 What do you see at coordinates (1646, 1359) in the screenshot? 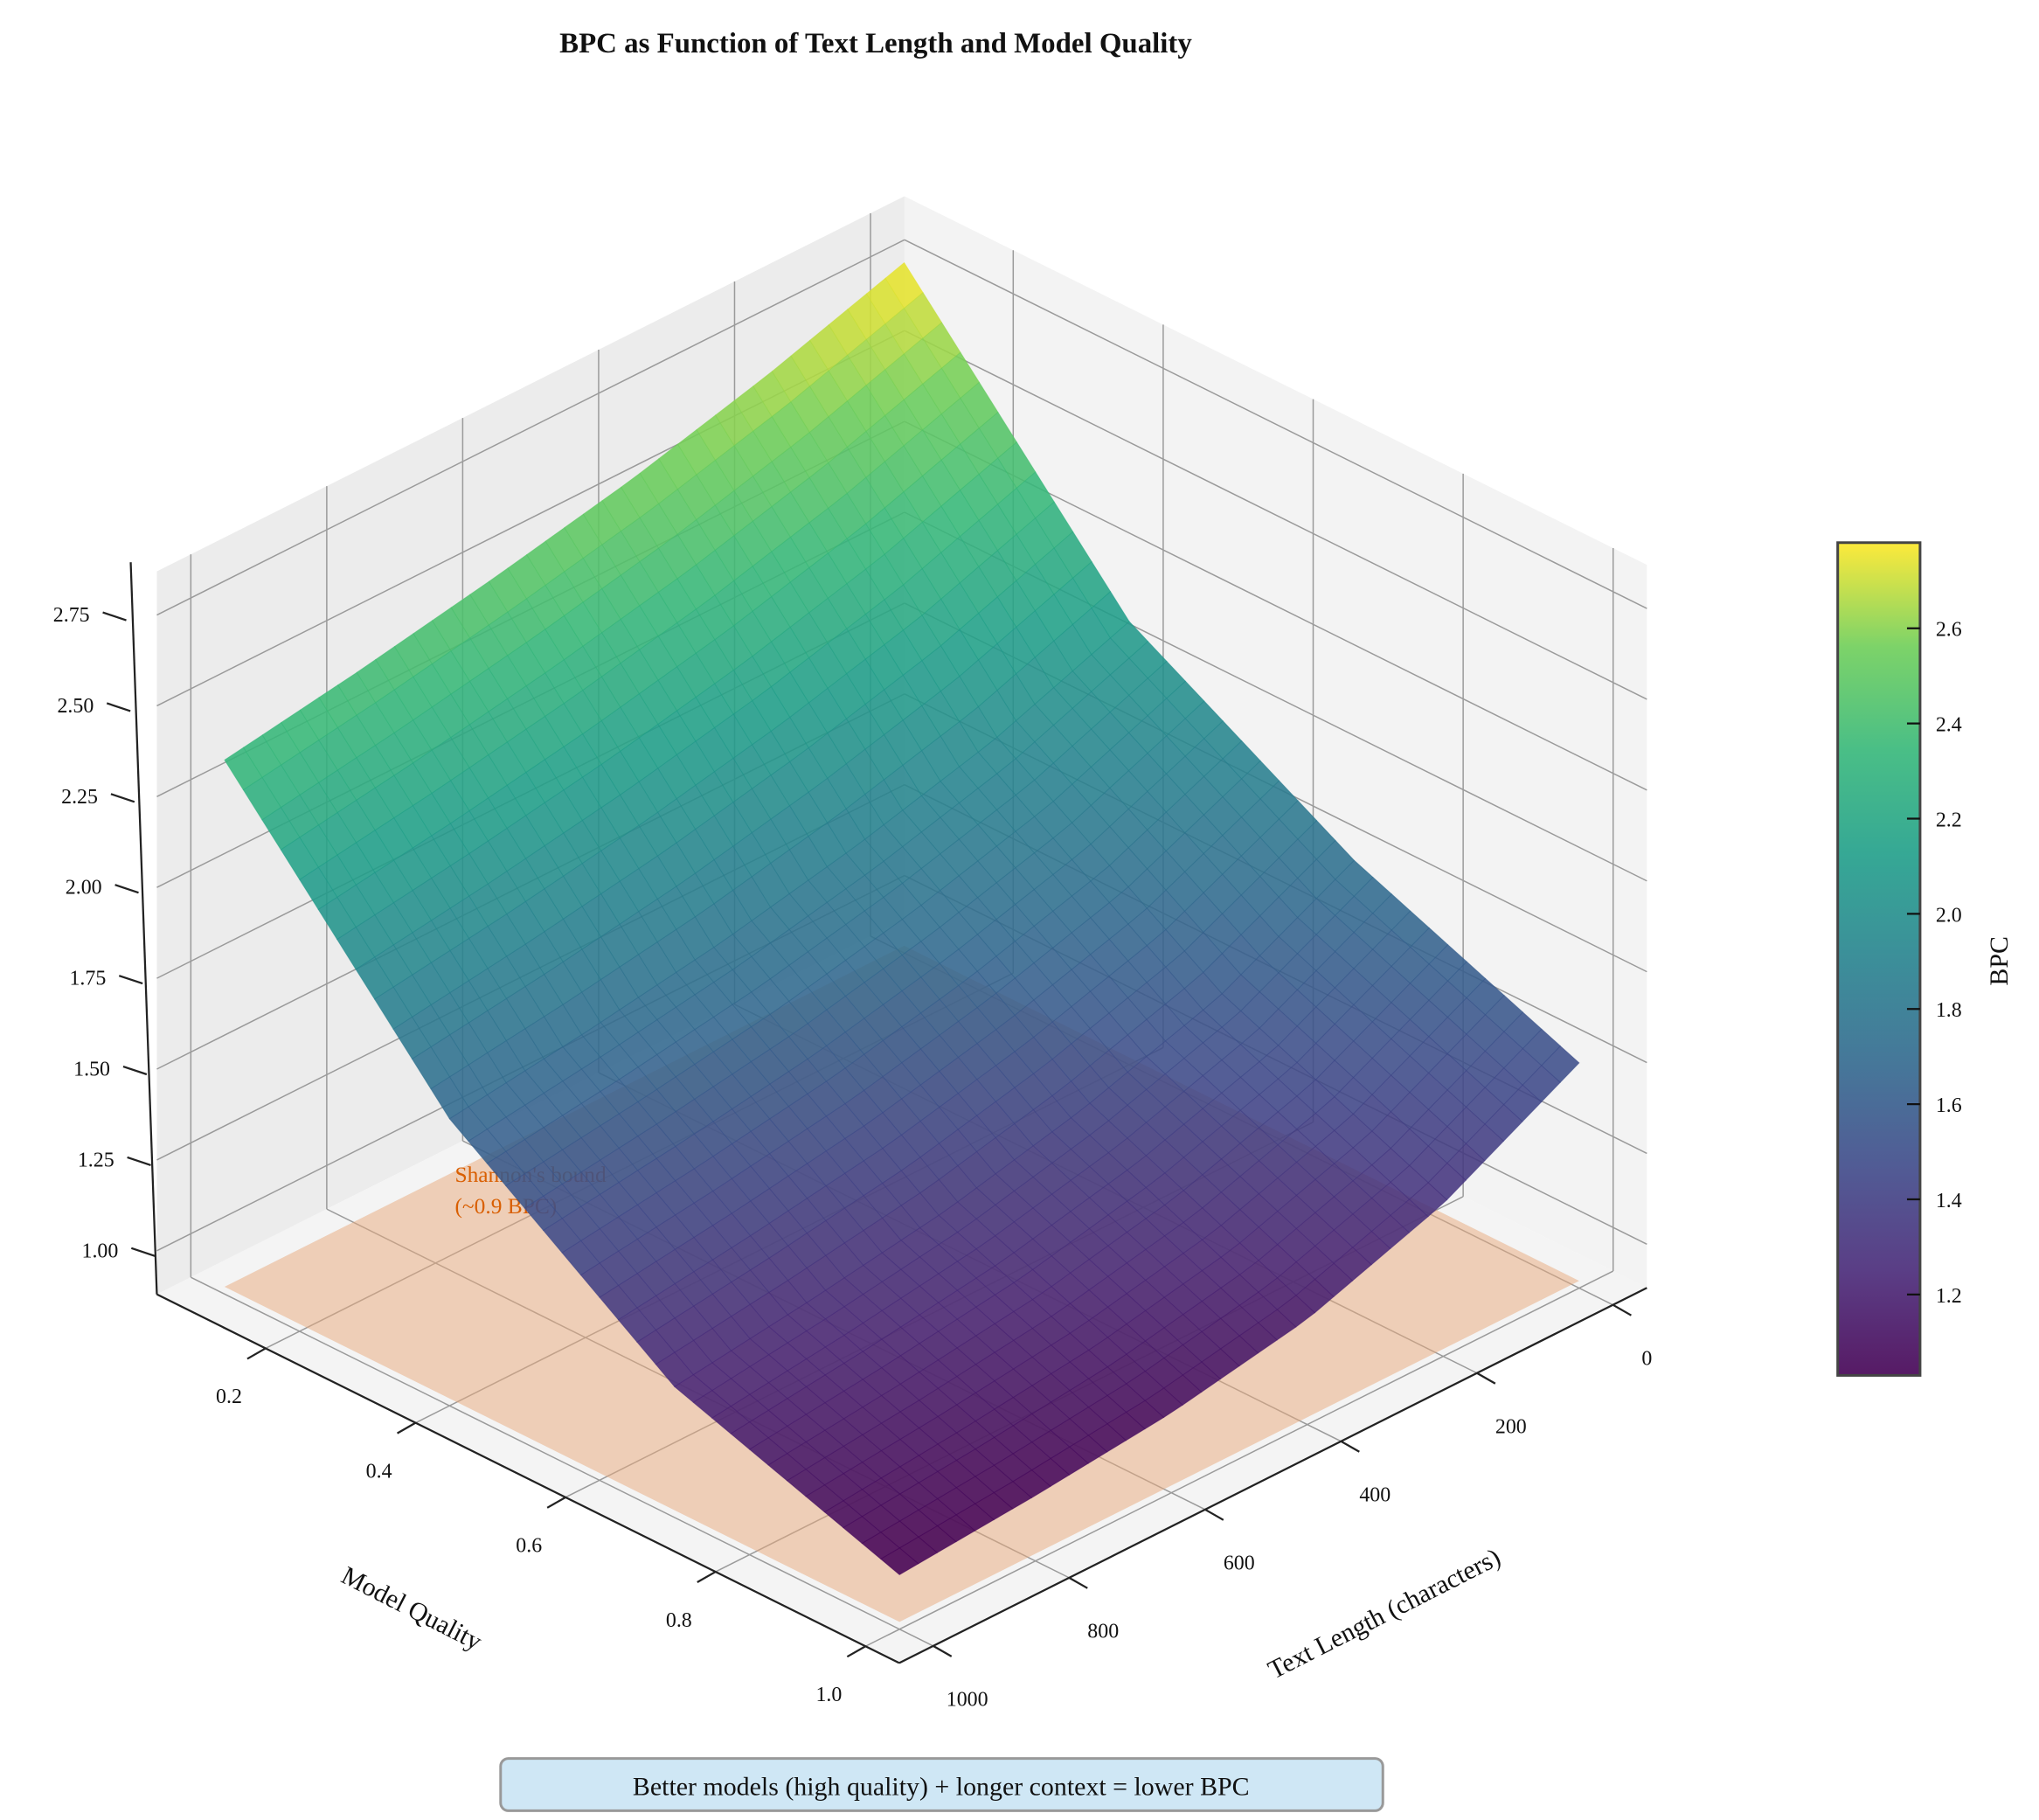
I see `x-tick-label: 0` at bounding box center [1646, 1359].